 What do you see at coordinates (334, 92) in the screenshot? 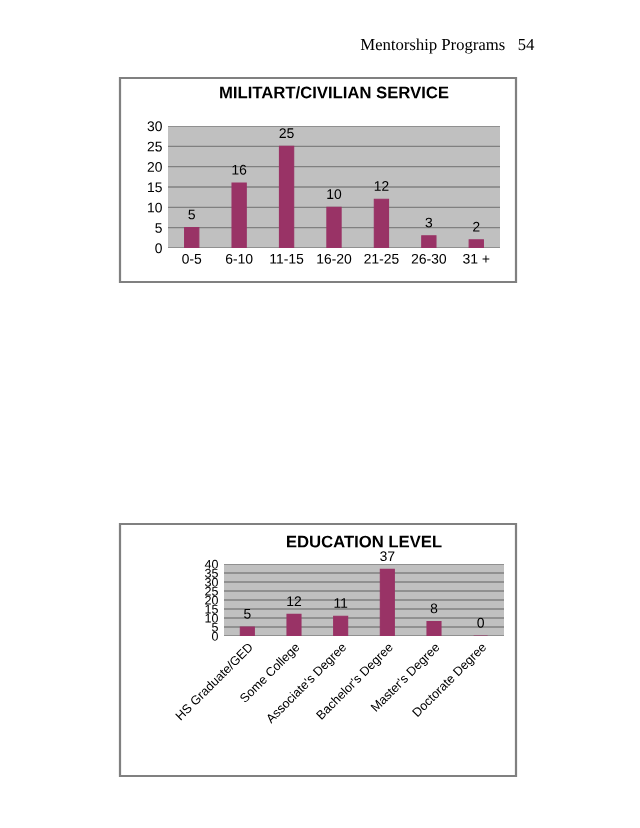
I see `chart-title: MILITART/CIVILIAN SERVICE` at bounding box center [334, 92].